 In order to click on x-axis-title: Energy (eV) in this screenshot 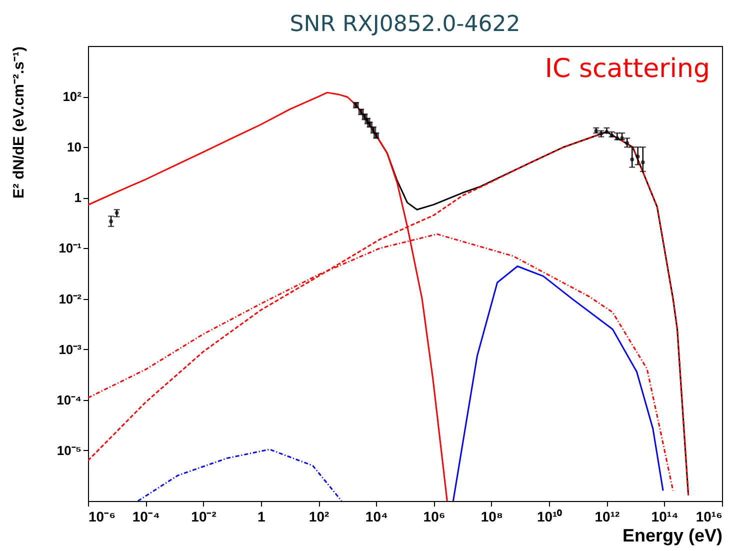, I will do `click(672, 536)`.